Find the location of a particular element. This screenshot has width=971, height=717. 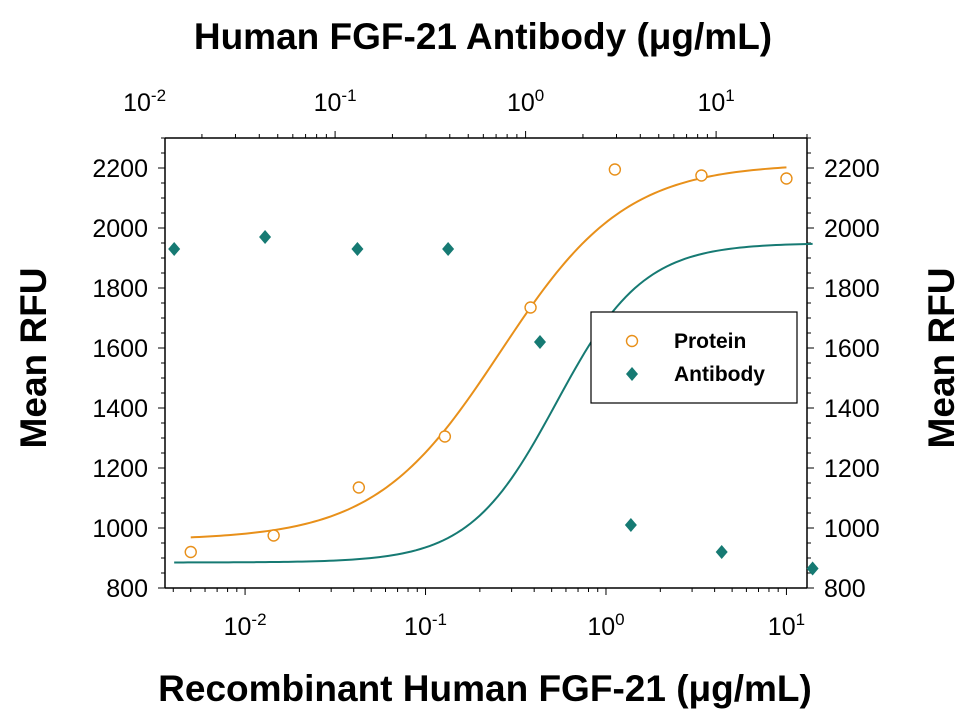

bottom-tick-label: 10⁻² is located at coordinates (245, 625).